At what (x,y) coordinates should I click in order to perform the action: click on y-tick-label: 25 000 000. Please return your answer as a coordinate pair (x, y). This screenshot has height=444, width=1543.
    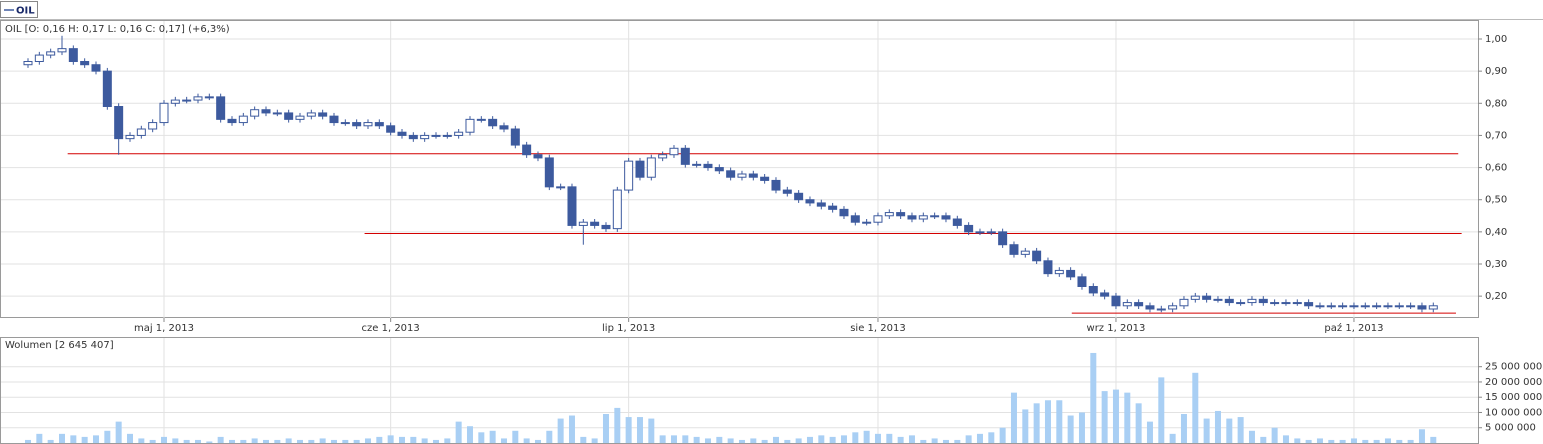
    Looking at the image, I should click on (1513, 367).